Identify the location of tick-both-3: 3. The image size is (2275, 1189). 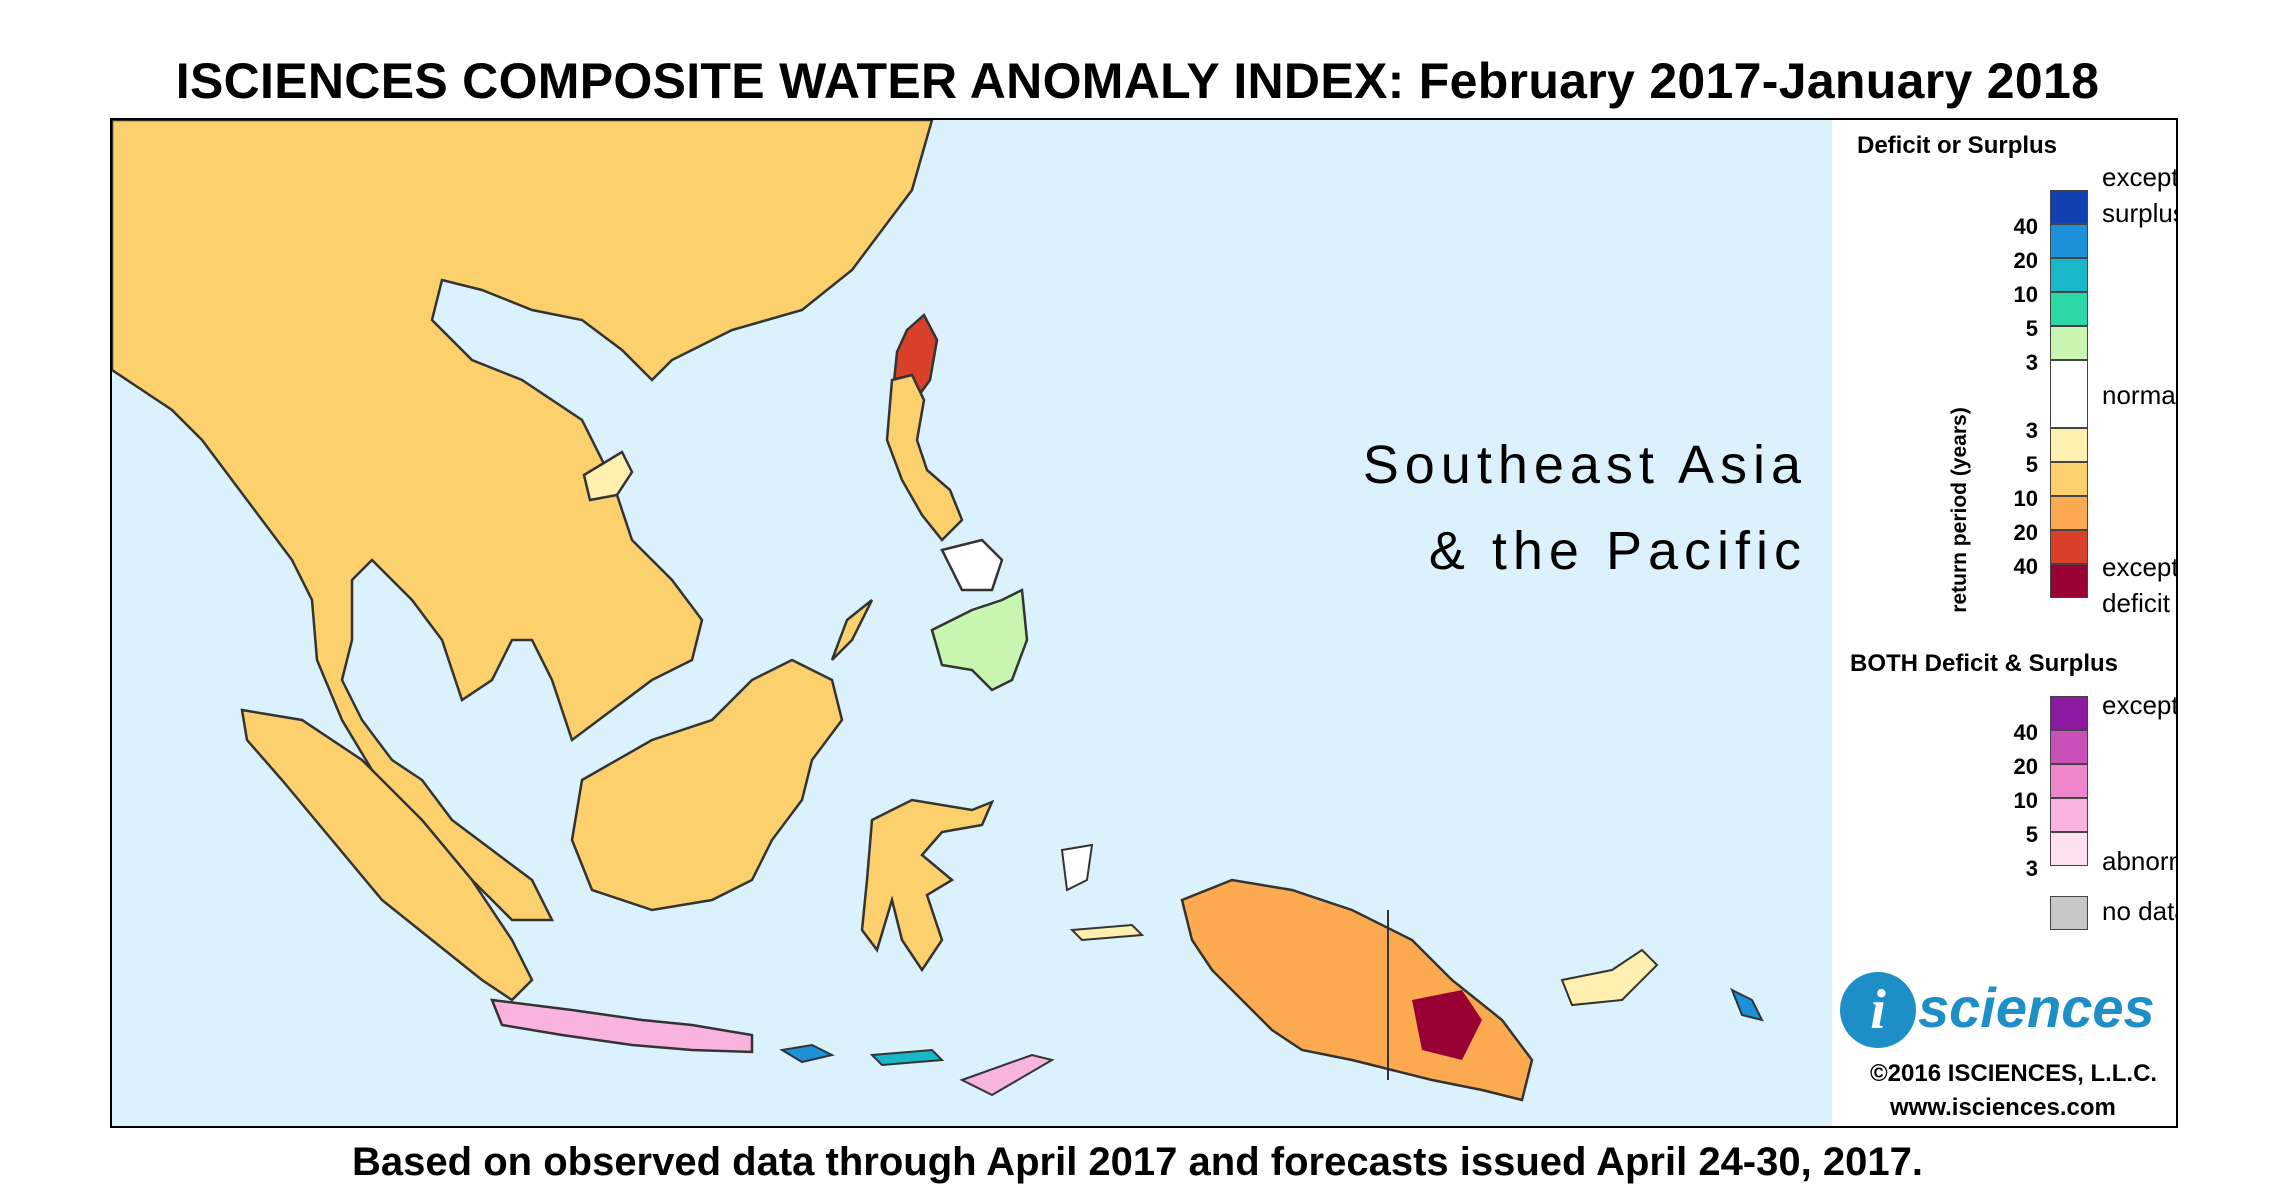
(2031, 868).